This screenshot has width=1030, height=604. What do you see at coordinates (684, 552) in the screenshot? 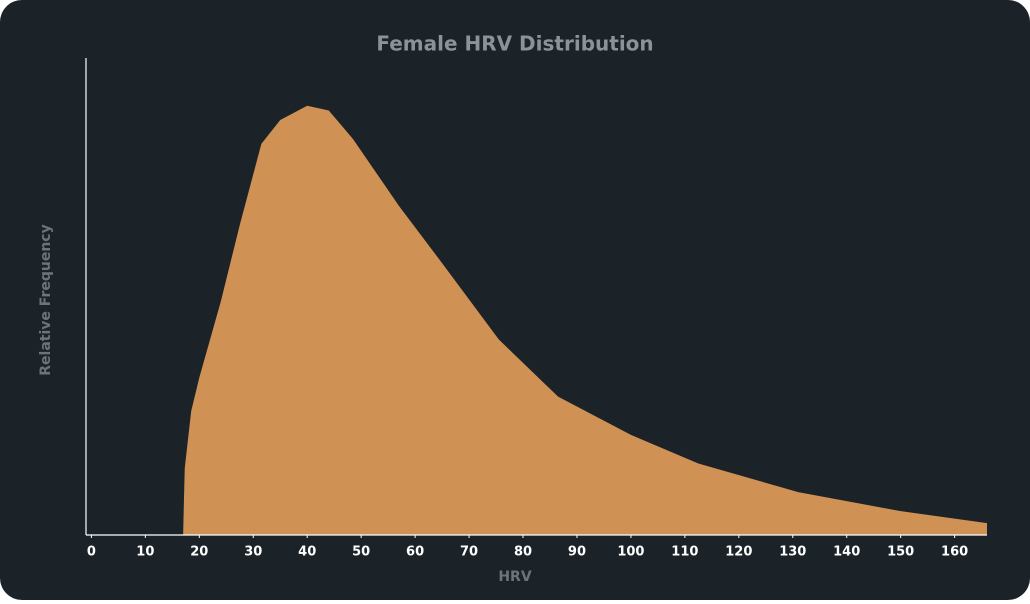
I see `x-tick-label: 110` at bounding box center [684, 552].